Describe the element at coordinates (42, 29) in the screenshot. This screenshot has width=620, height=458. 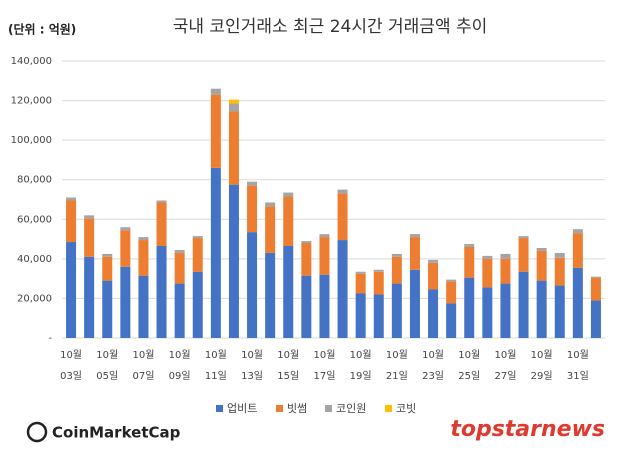
I see `unit-label: (단위 : 억원)` at that location.